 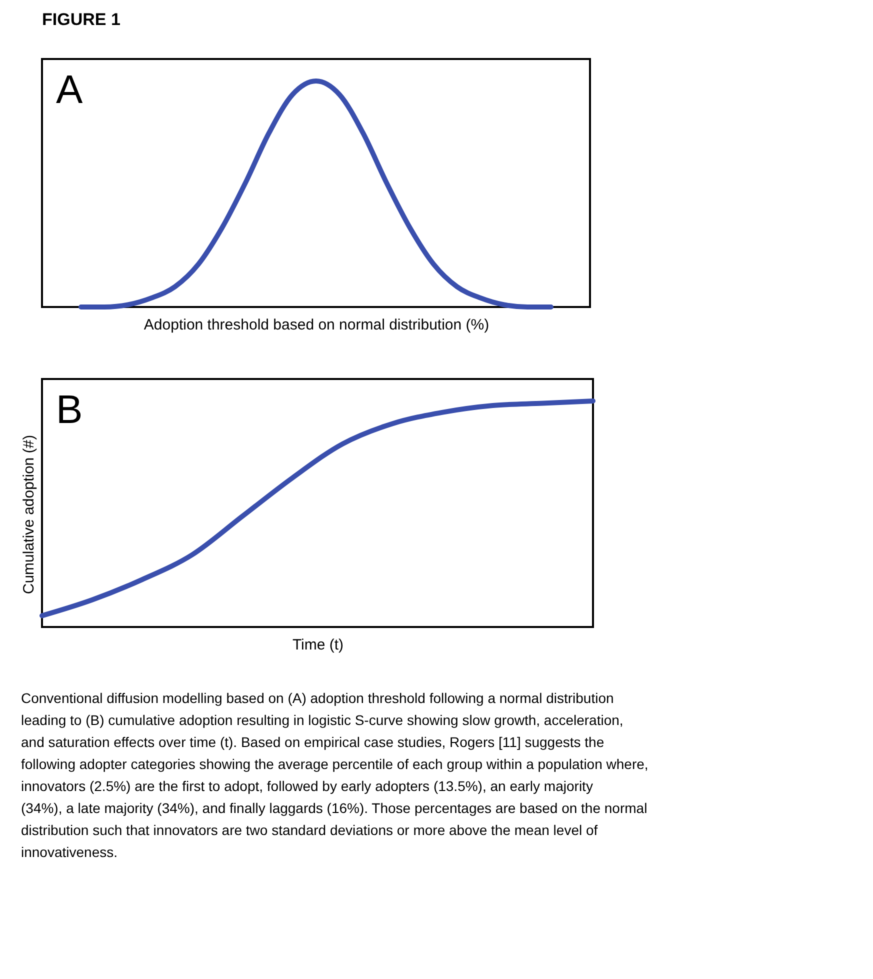 What do you see at coordinates (334, 775) in the screenshot?
I see `text: Conventional diffusion modelling based on (A) adoption threshold following a normal distribution leading to (B) cumulative adoption resulting in logistic S-curve showing slow growth, acceleration, and saturation effects over time (t). Based on empirical case studies, Rogers [11] suggests the following adopter categories showing the average percentile of each group within a population where, innovators (2.5%) are the first to adopt, followed by early adopters (13.5%), an early majority (34%), a late majority (34%), and finally laggards (16%). Those percentages are based on the normal distribution such that innovators are two standard deviations or more above the mean level of innovativeness.` at bounding box center [334, 775].